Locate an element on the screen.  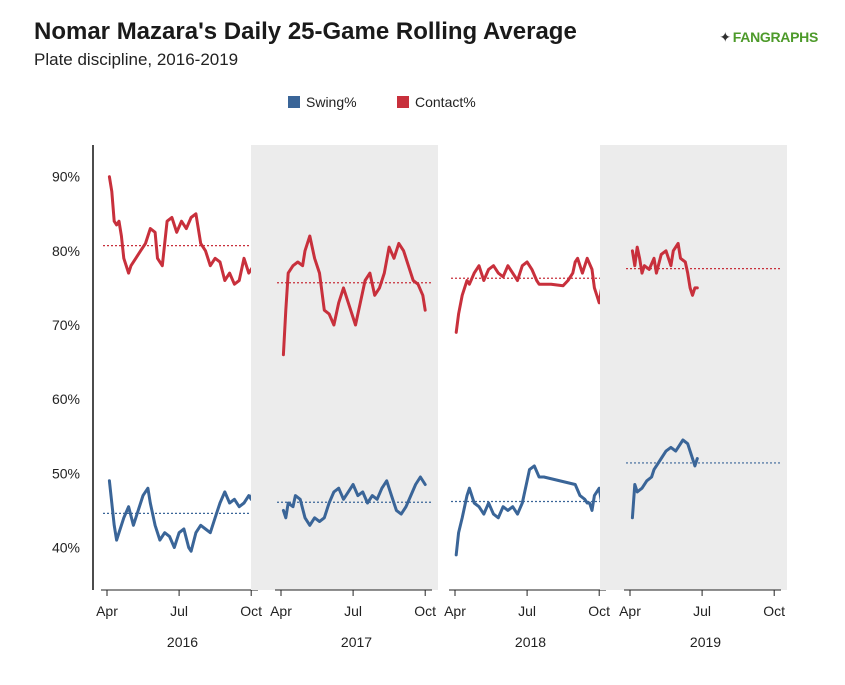
y-tick-label: 50% is located at coordinates (66, 473).